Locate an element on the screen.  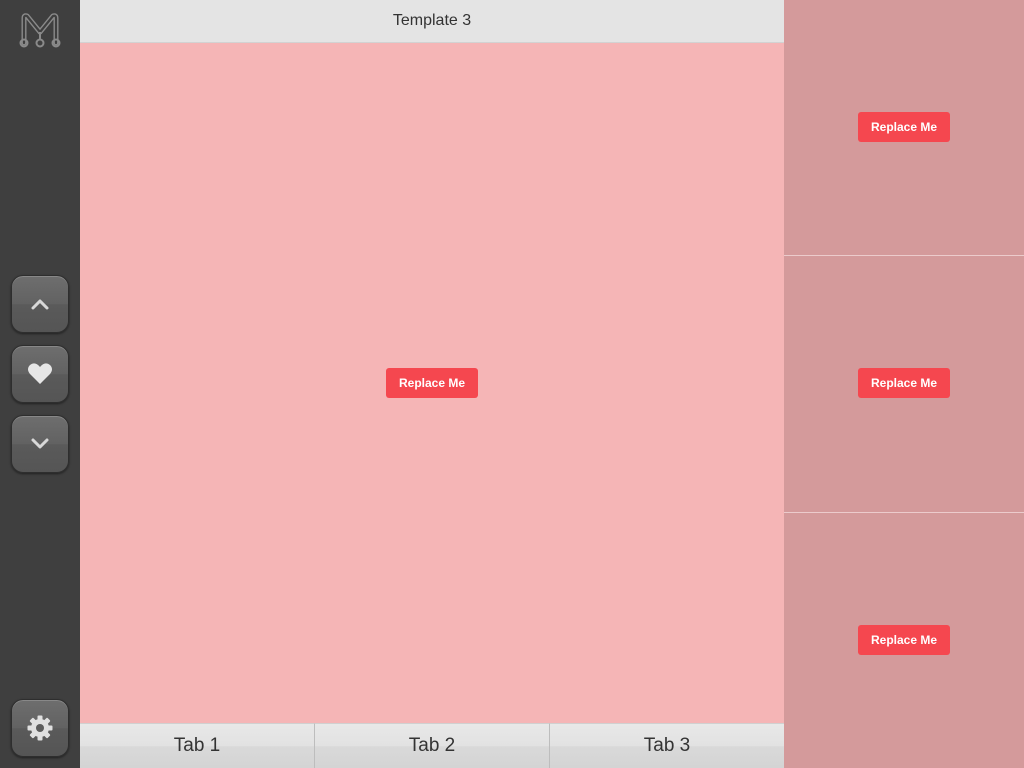
main-replace-button: Replace Me is located at coordinates (432, 383).